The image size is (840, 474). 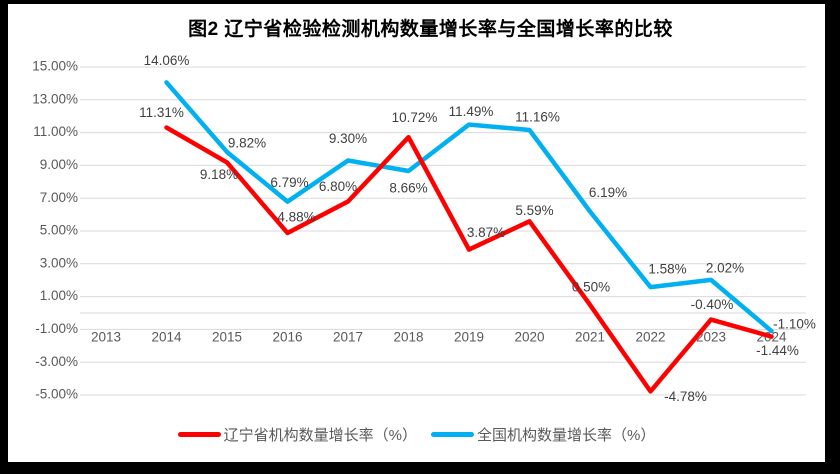 I want to click on legend-line-swatch-liaoning, so click(x=199, y=434).